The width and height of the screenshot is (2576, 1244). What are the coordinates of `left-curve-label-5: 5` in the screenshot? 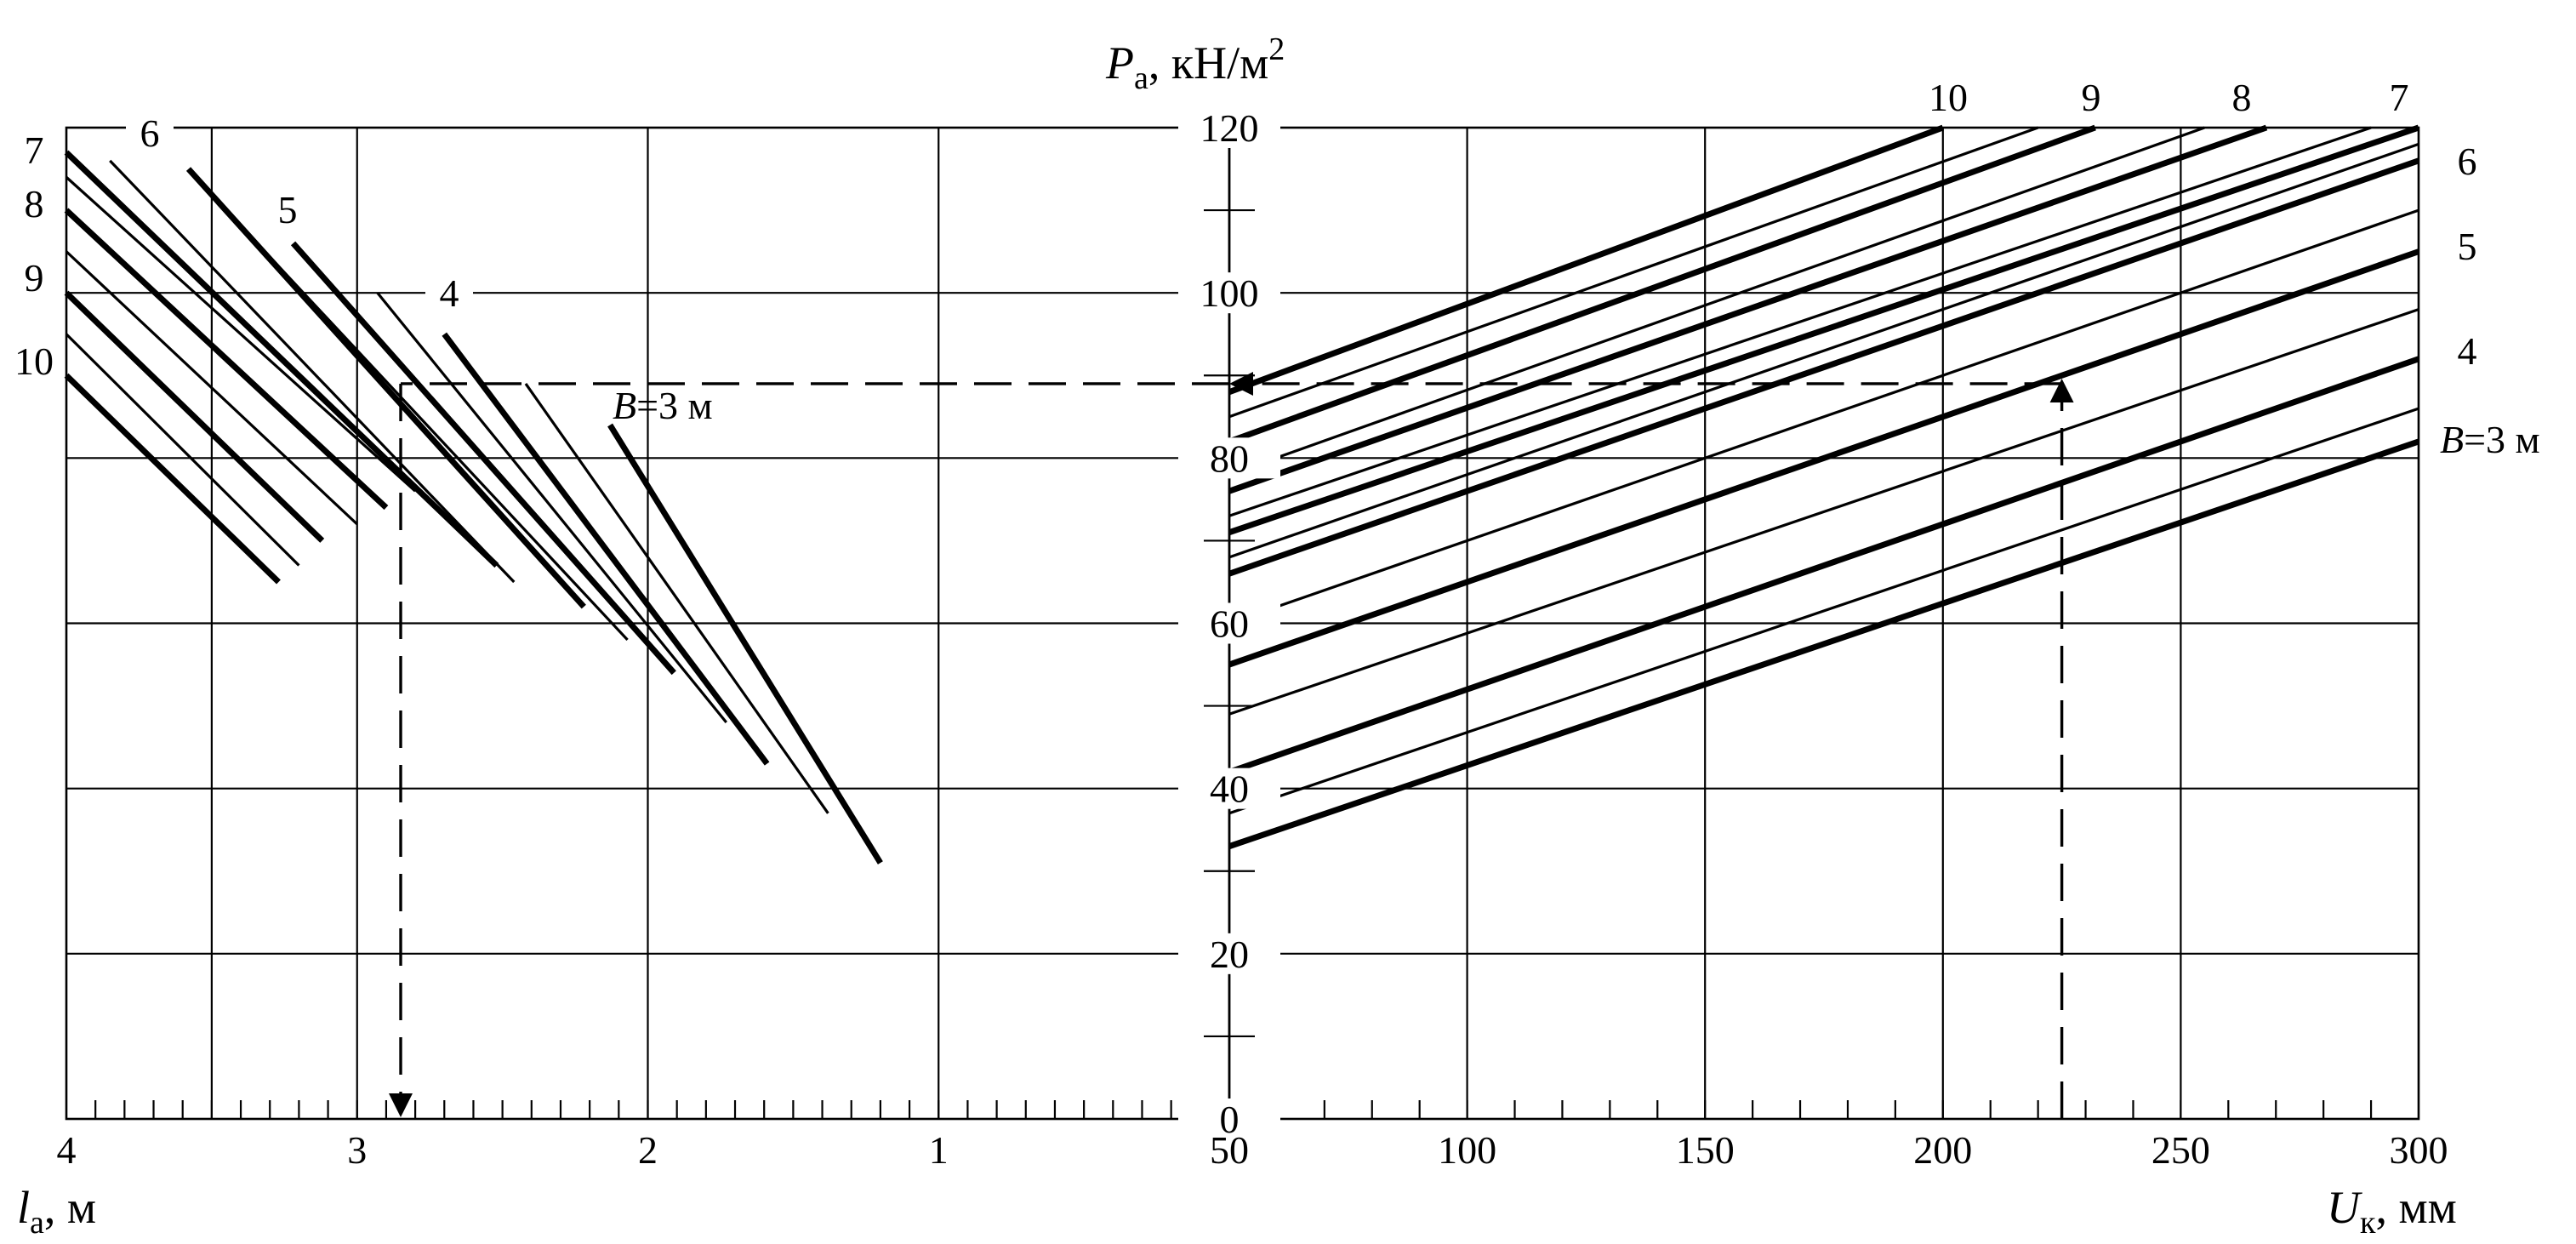 It's located at (288, 209).